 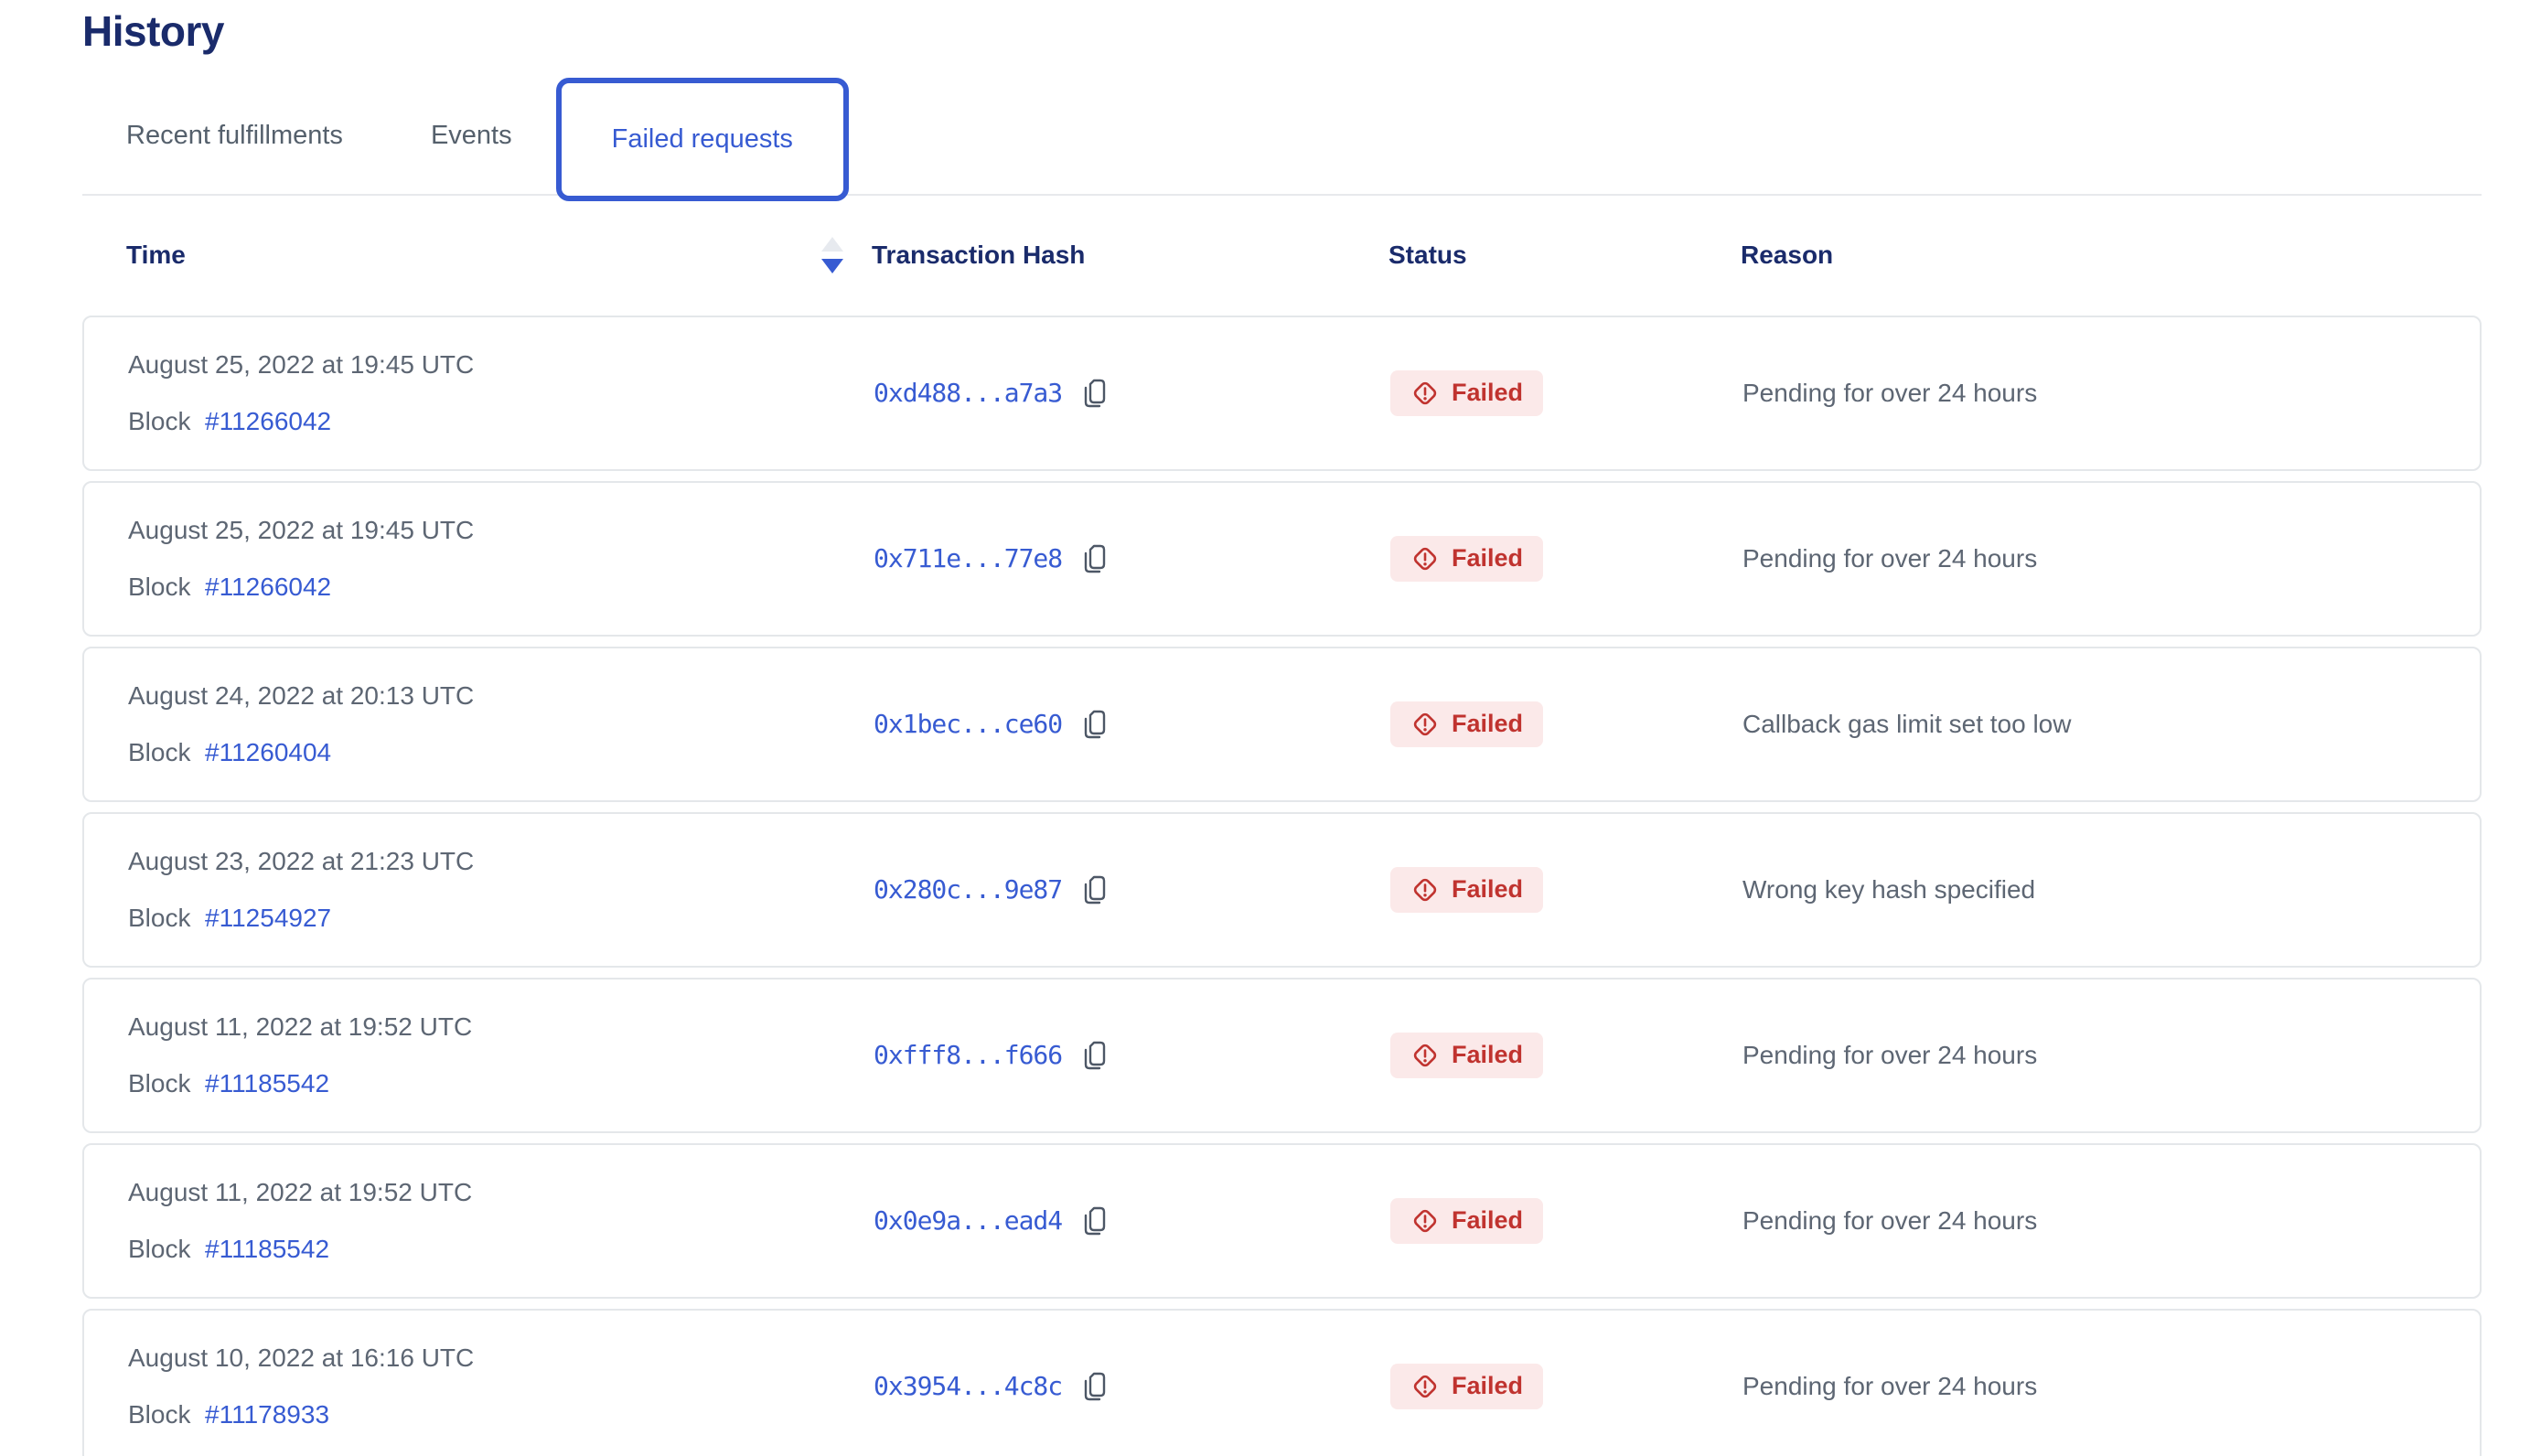 I want to click on transaction-hash-link: 0x711e...77e8, so click(x=968, y=558).